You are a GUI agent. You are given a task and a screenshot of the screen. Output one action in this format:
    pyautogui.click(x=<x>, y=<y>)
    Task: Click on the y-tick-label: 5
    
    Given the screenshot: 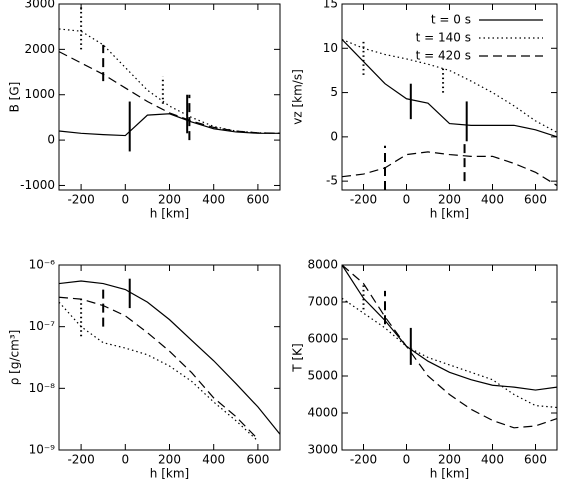 What is the action you would take?
    pyautogui.click(x=334, y=92)
    